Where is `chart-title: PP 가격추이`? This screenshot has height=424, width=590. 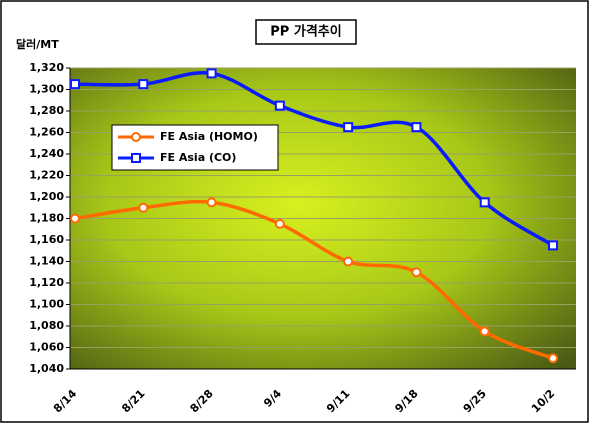 chart-title: PP 가격추이 is located at coordinates (305, 32).